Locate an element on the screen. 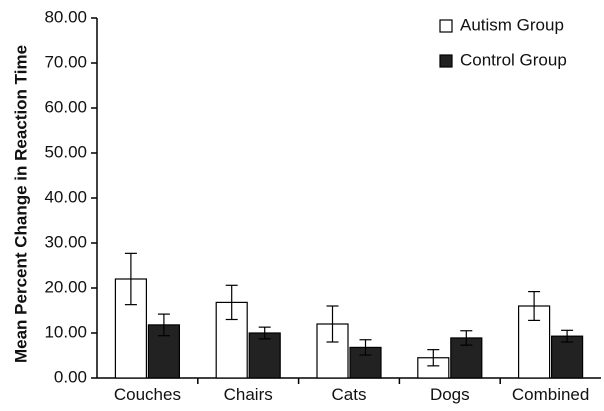  y-tick-label: 20.00 is located at coordinates (65, 286).